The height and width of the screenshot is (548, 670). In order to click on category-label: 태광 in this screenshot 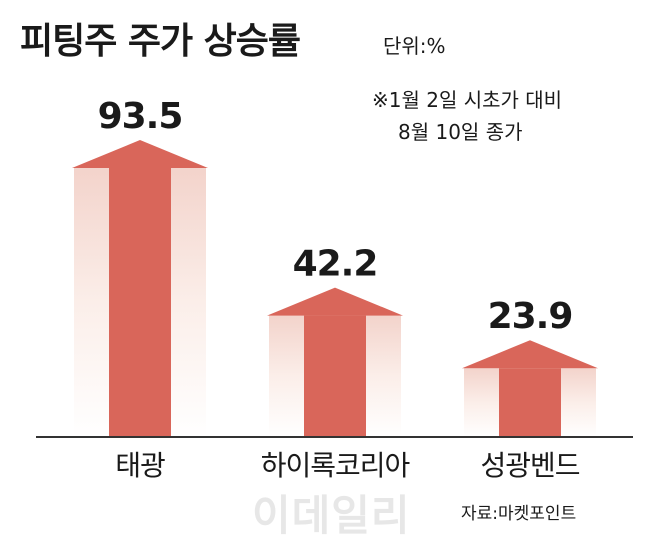, I will do `click(140, 465)`.